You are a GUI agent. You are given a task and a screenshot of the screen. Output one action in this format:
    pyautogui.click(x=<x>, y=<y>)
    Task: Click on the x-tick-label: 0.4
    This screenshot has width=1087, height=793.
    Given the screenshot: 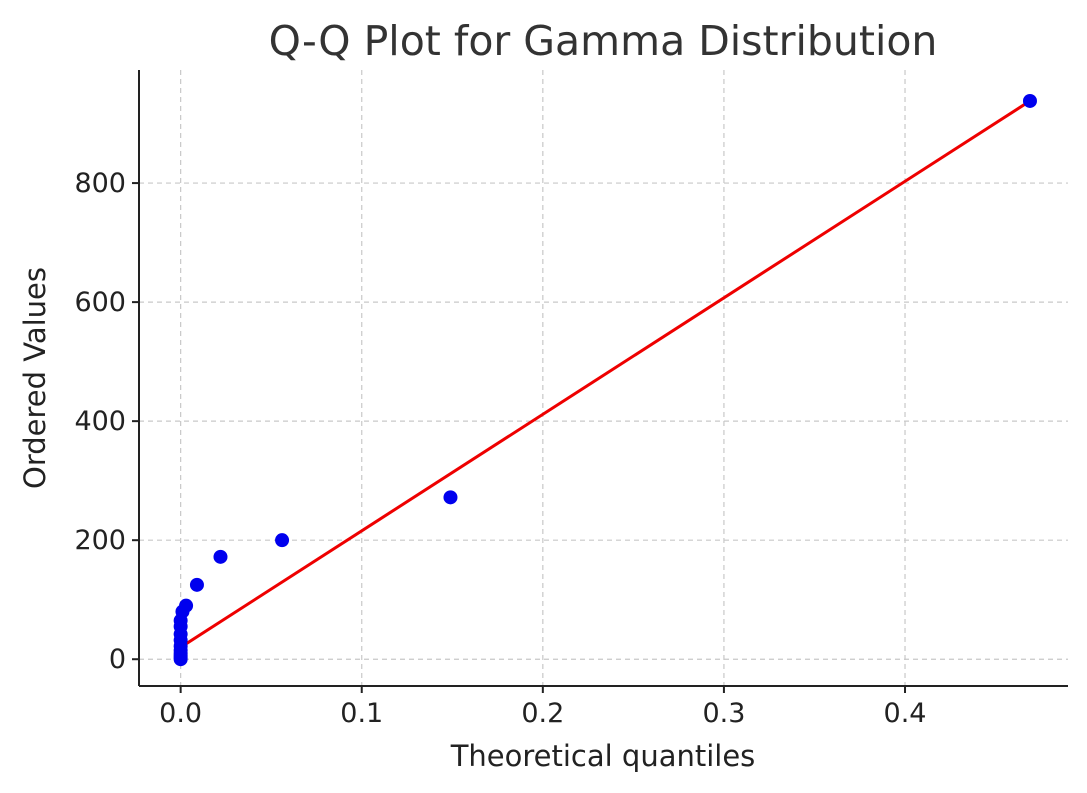 What is the action you would take?
    pyautogui.click(x=905, y=713)
    